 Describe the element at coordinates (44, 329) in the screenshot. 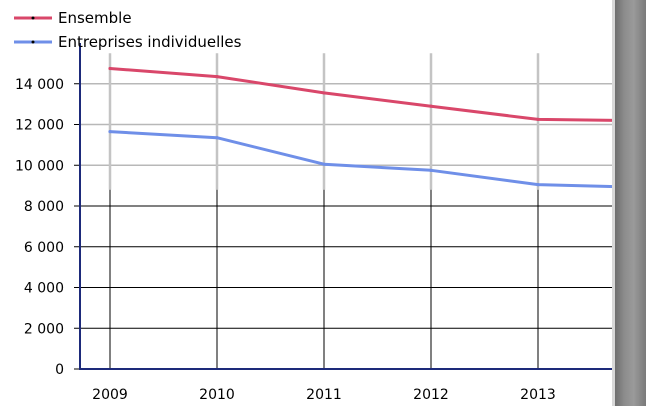

I see `y-tick-label: 2 000` at that location.